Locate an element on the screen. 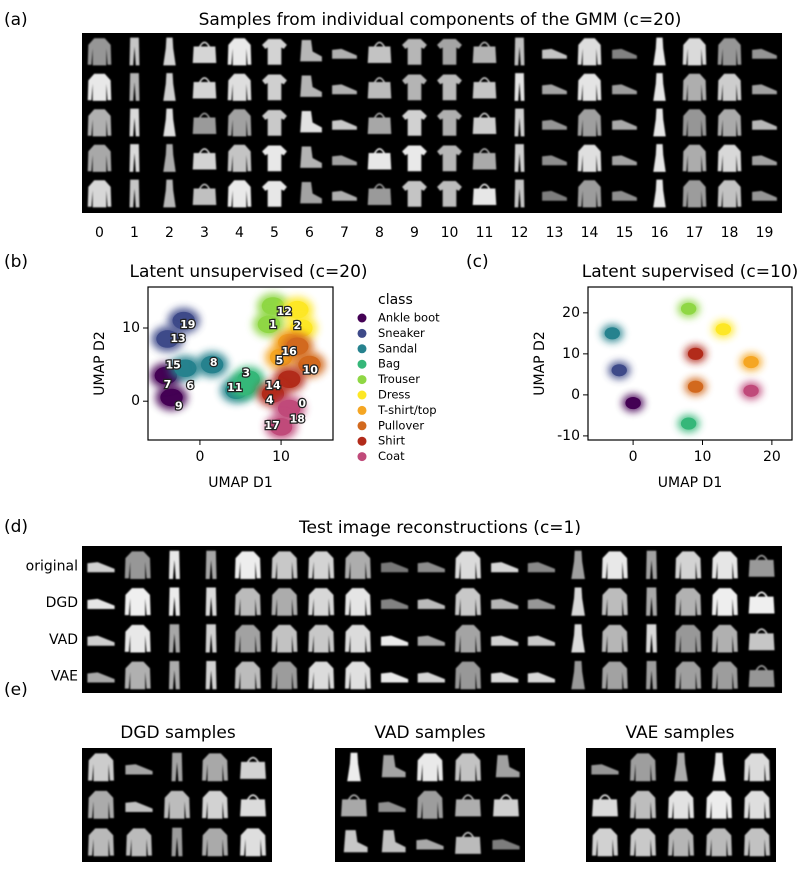  legend-label: Dress is located at coordinates (394, 395).